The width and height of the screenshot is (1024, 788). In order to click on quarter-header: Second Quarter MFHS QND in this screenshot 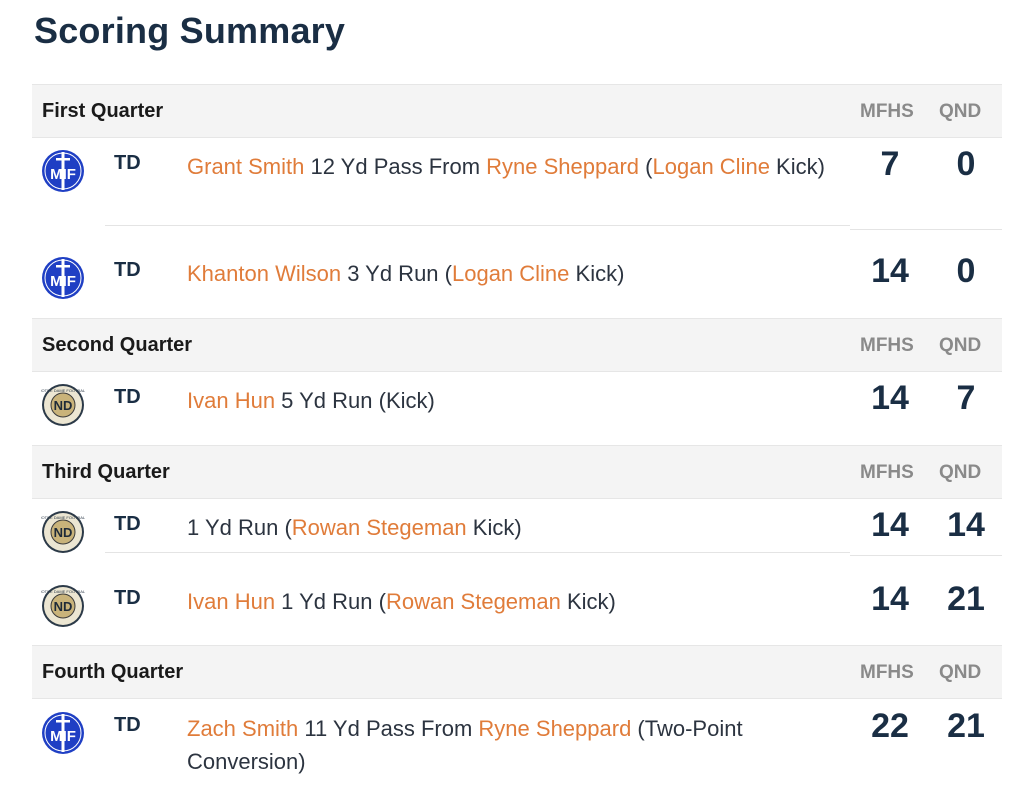, I will do `click(517, 345)`.